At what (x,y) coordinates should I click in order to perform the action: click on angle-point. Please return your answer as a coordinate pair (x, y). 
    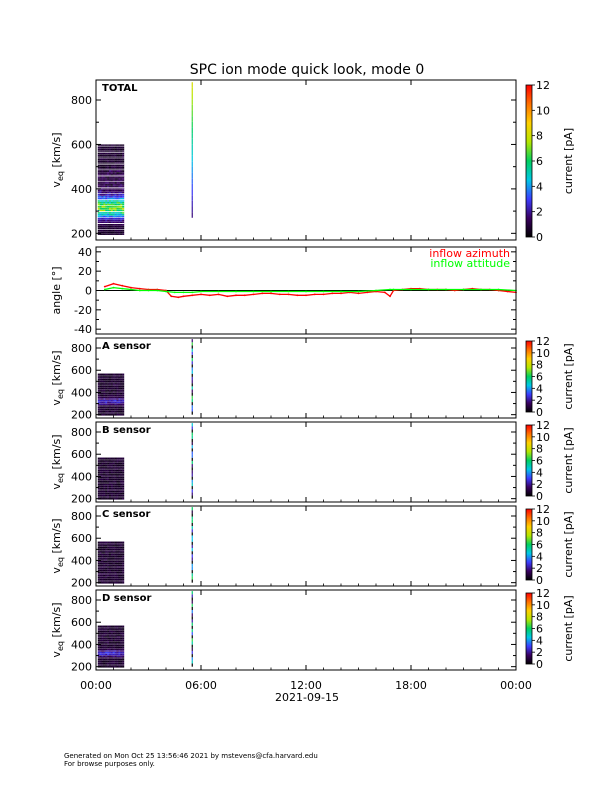
    Looking at the image, I should click on (271, 291).